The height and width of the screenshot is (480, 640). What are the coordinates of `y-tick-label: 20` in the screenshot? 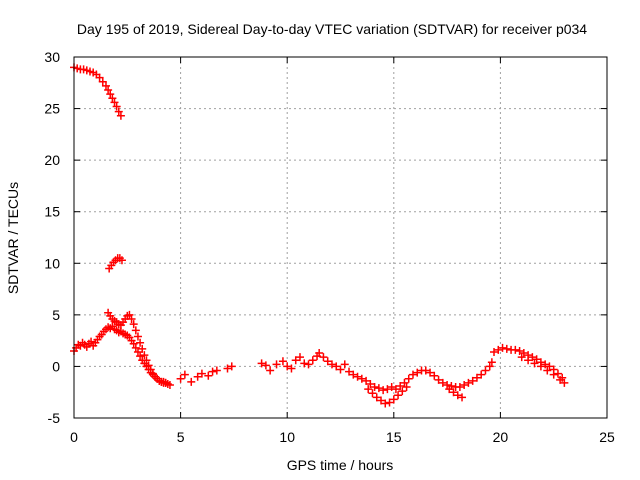 It's located at (52, 160).